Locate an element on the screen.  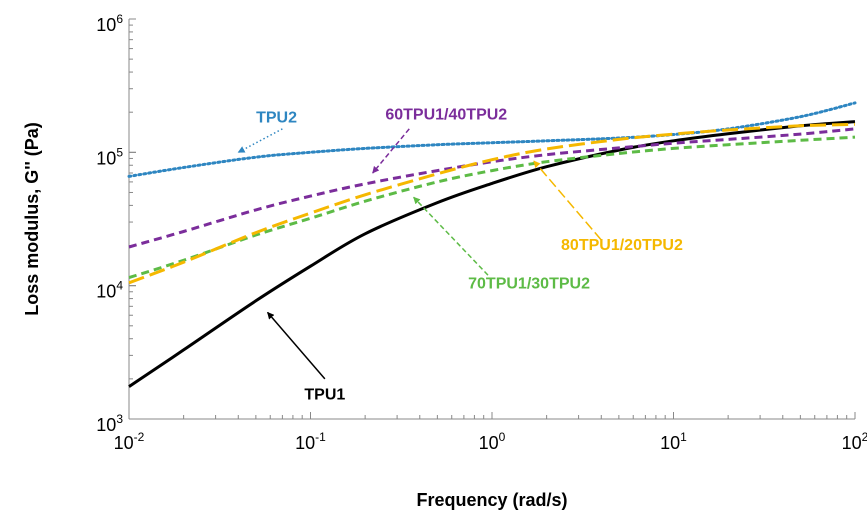
y-tick-label: 10⁵ is located at coordinates (109, 156).